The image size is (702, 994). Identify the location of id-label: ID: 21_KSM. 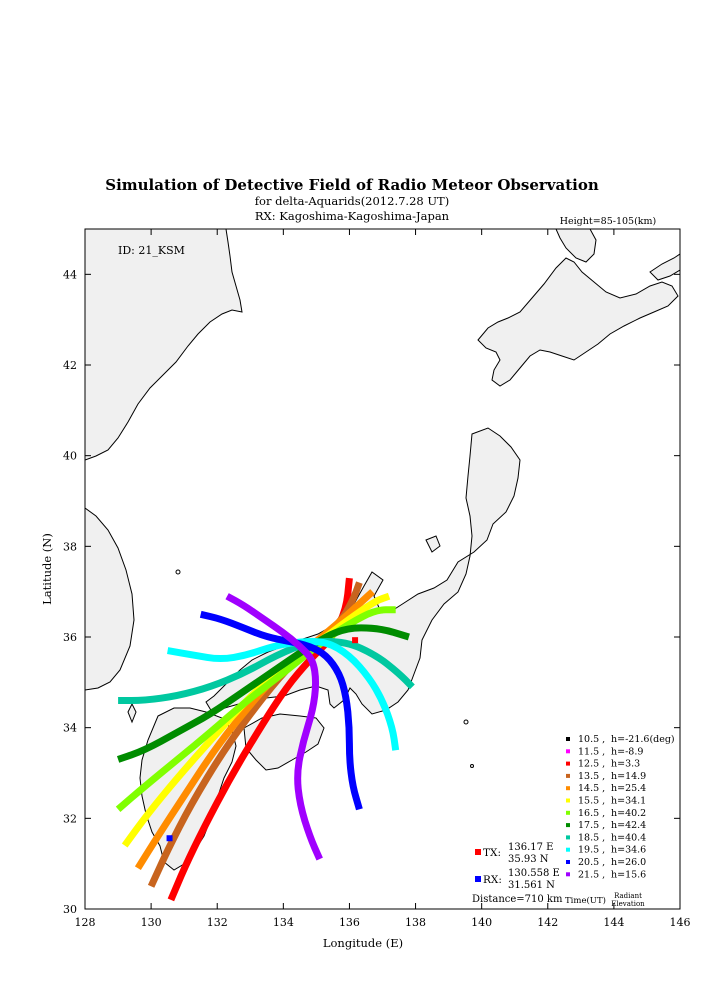
(151, 250).